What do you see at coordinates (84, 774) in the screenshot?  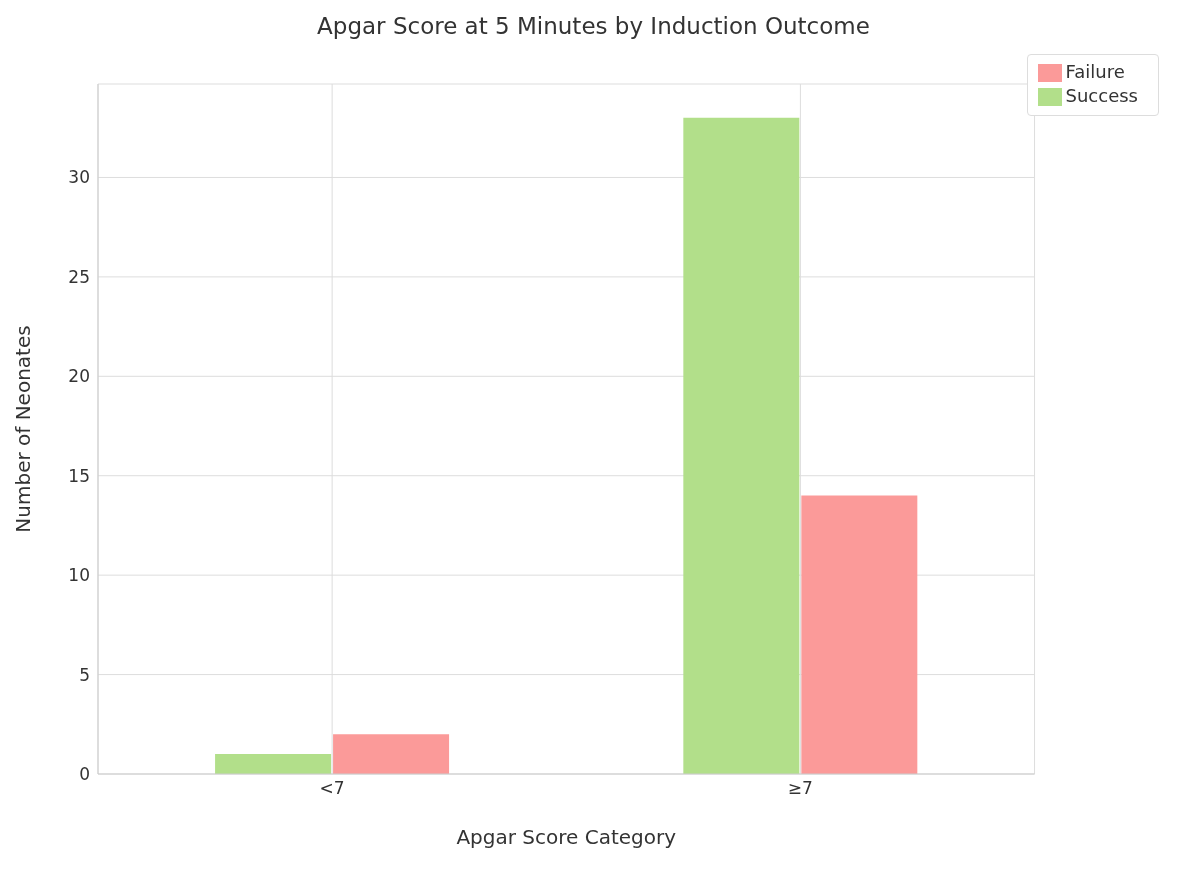 I see `y-tick-label: 0` at bounding box center [84, 774].